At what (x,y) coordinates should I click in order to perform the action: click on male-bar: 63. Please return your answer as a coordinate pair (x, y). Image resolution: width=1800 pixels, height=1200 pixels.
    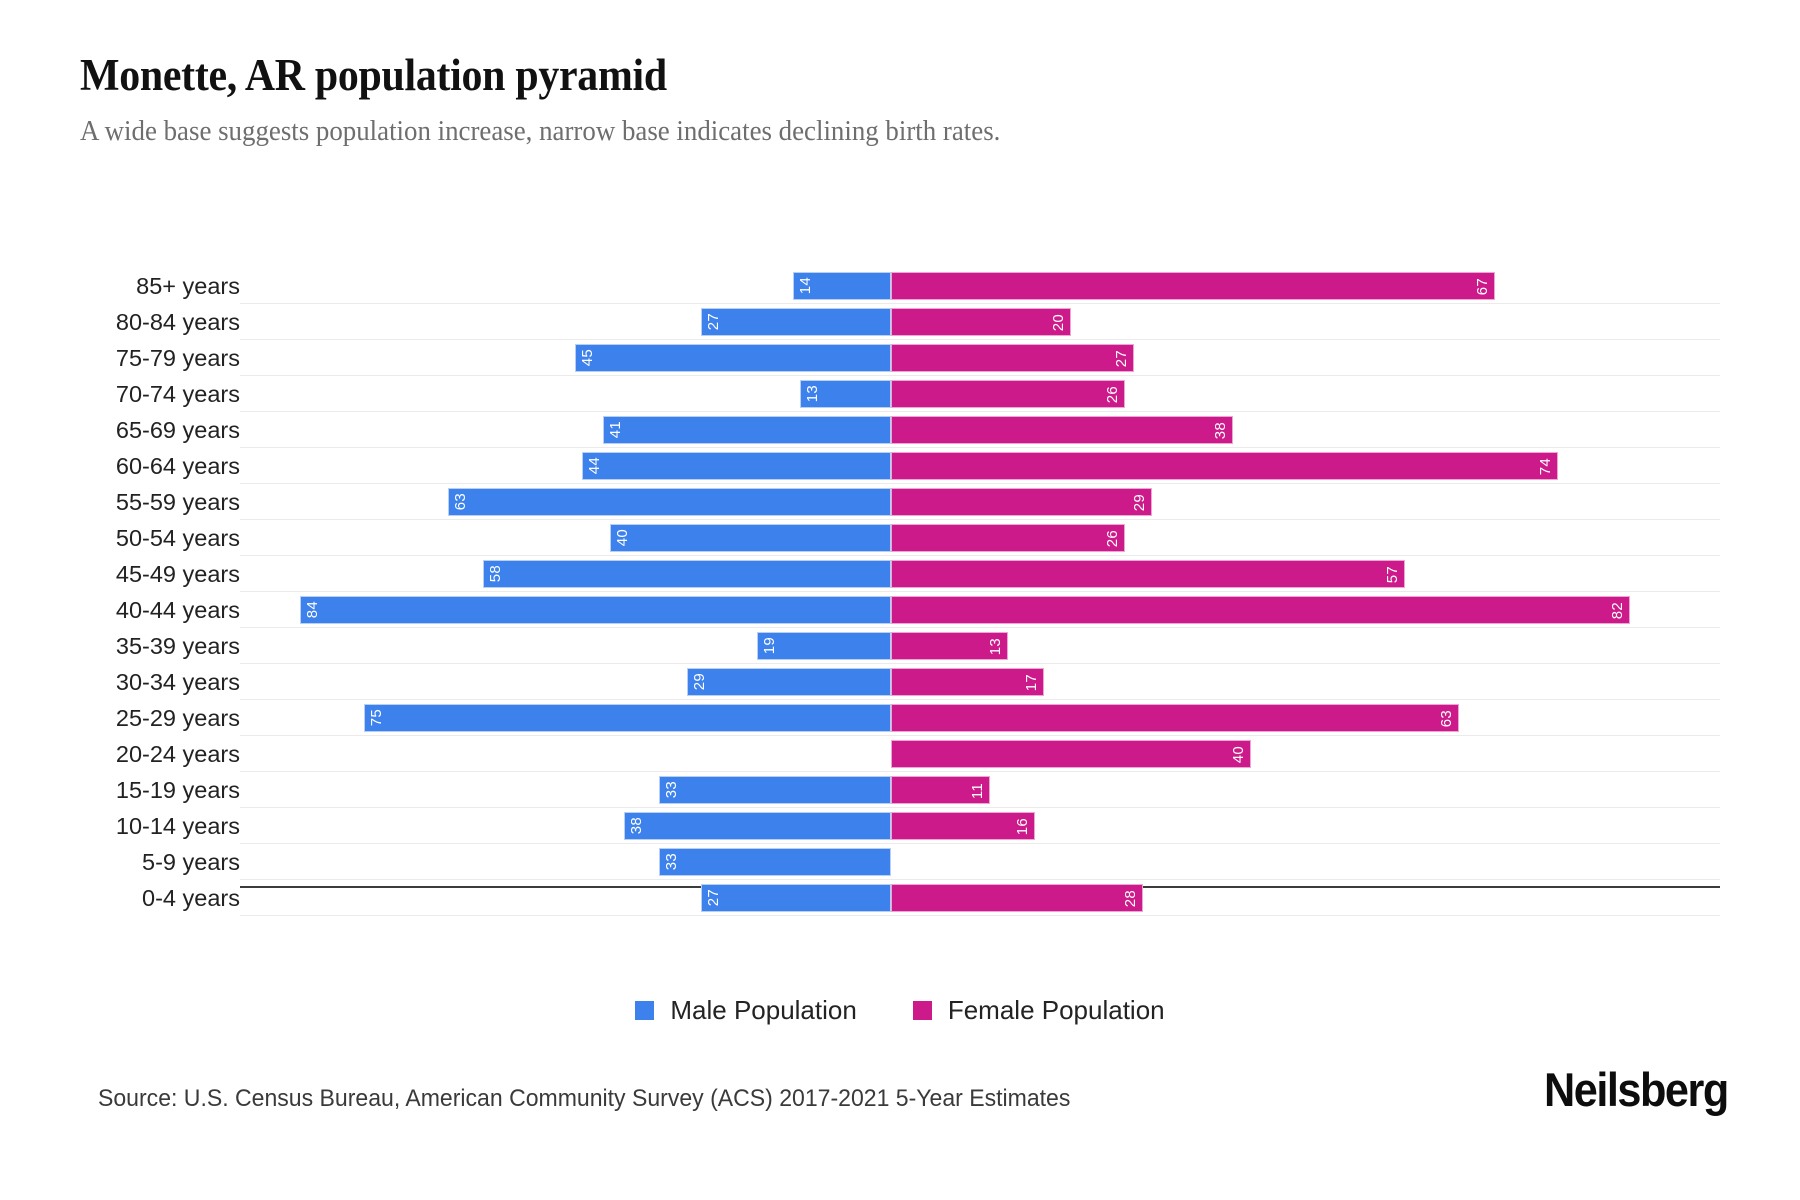
    Looking at the image, I should click on (669, 502).